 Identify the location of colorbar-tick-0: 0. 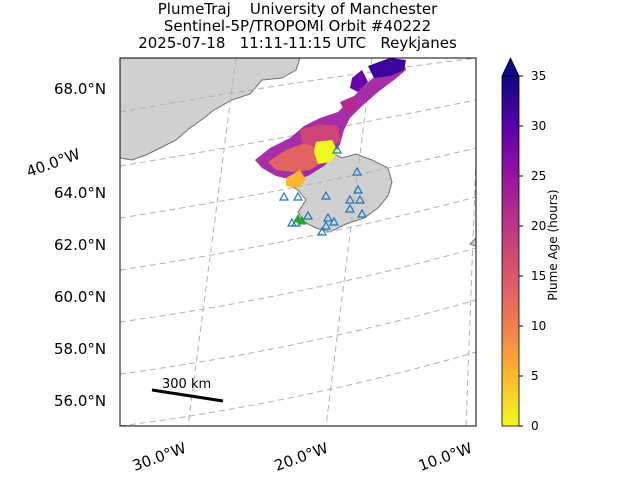
(535, 426).